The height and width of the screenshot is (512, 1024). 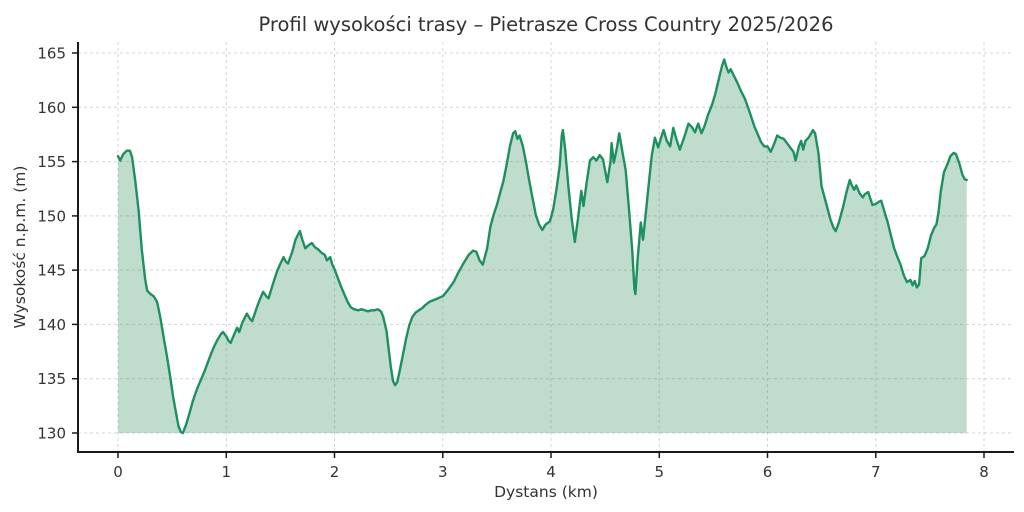 What do you see at coordinates (227, 472) in the screenshot?
I see `x-tick-label: 1` at bounding box center [227, 472].